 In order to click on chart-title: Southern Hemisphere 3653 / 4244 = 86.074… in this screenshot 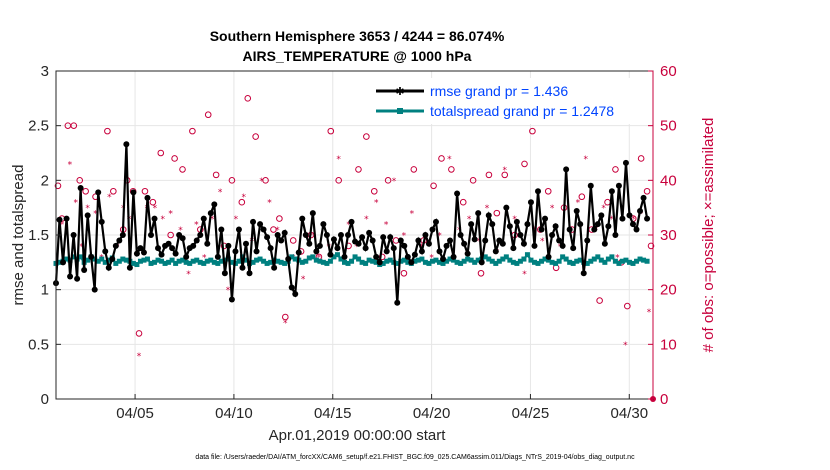, I will do `click(357, 36)`.